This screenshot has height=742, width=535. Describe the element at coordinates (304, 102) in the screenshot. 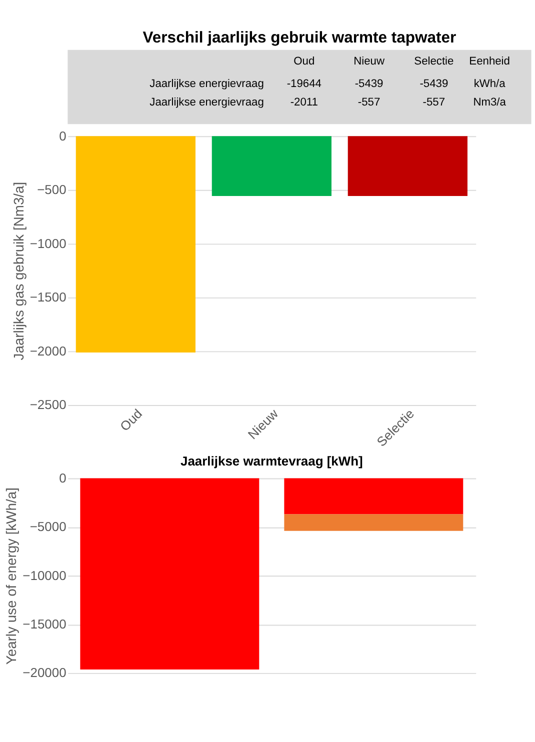

I see `text: -2011` at that location.